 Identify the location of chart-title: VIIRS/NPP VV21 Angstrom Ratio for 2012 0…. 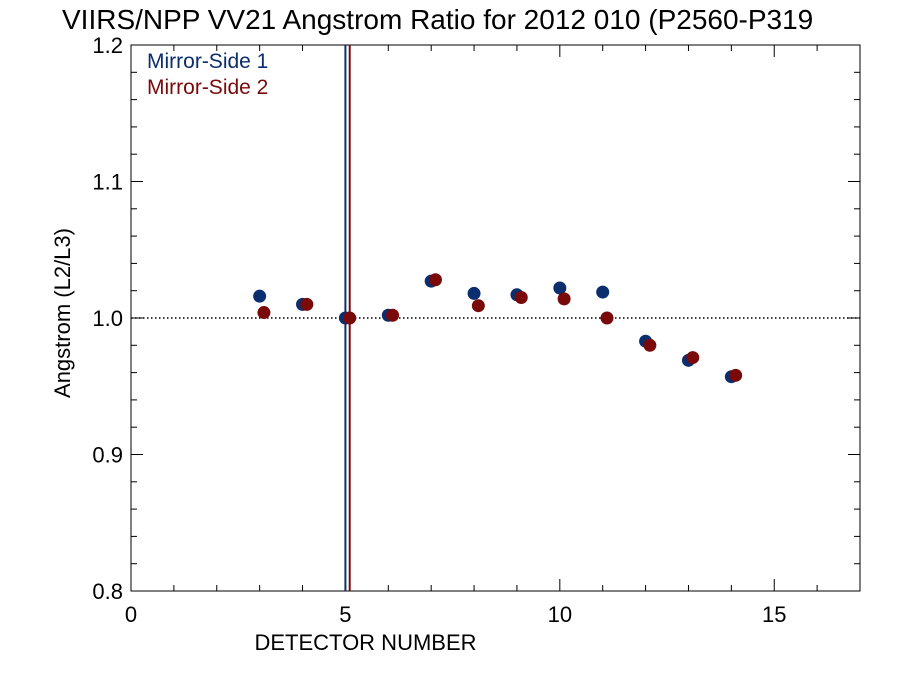
(438, 19).